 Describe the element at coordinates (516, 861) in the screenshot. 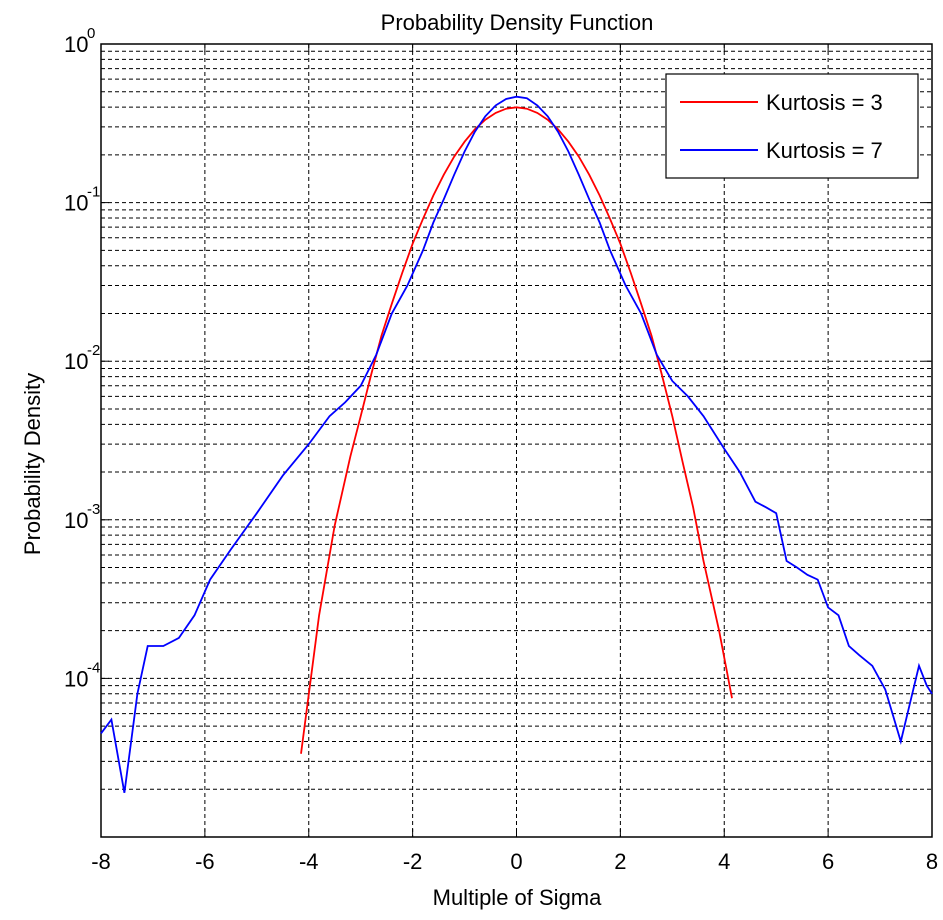

I see `x-tick-label: 0` at that location.